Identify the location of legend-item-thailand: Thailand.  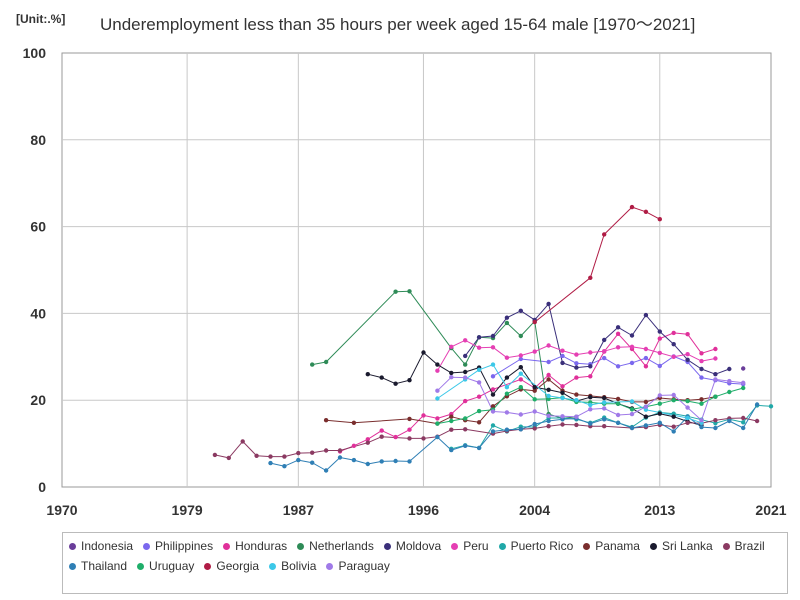
(98, 566).